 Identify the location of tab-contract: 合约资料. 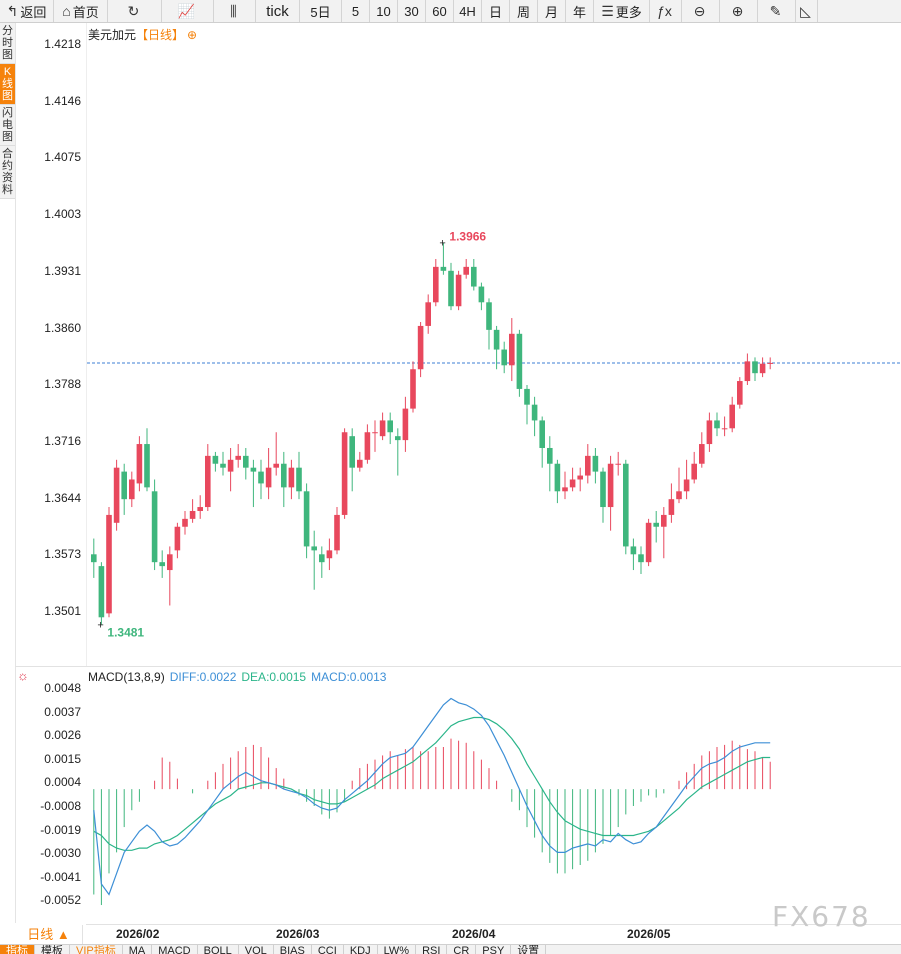
(7, 172).